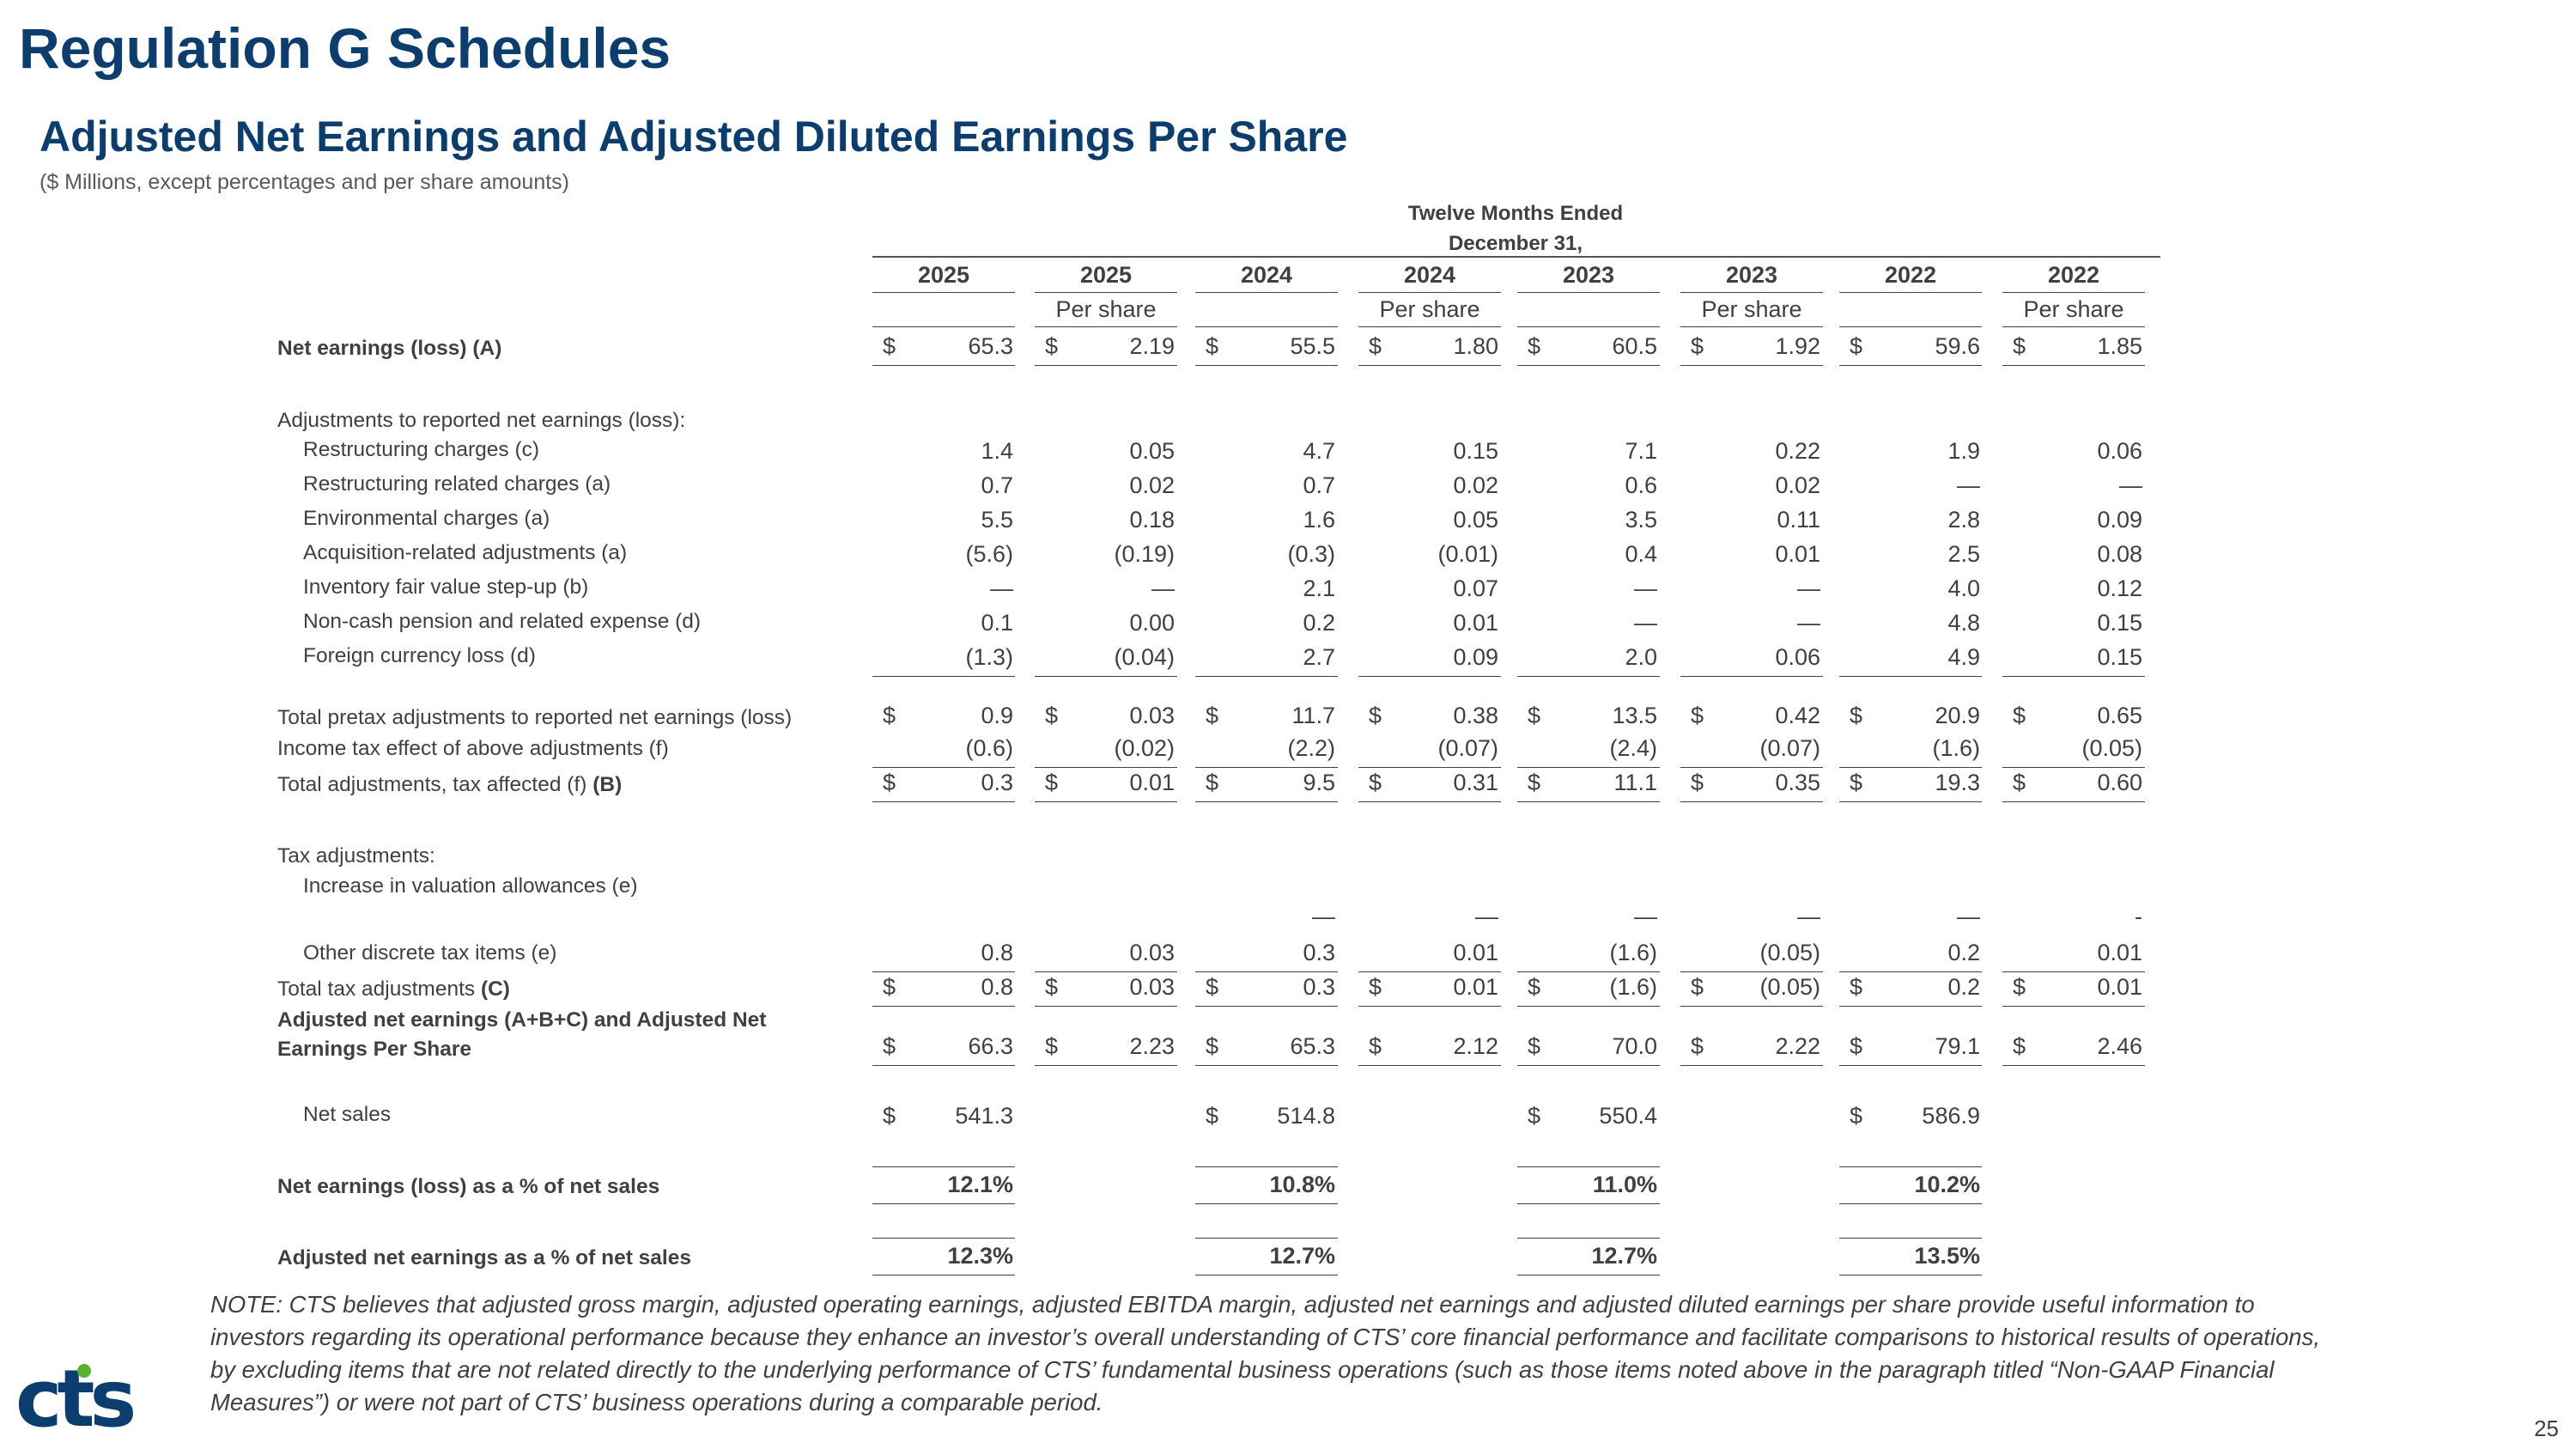  I want to click on column-subheader-3: Per share, so click(1429, 309).